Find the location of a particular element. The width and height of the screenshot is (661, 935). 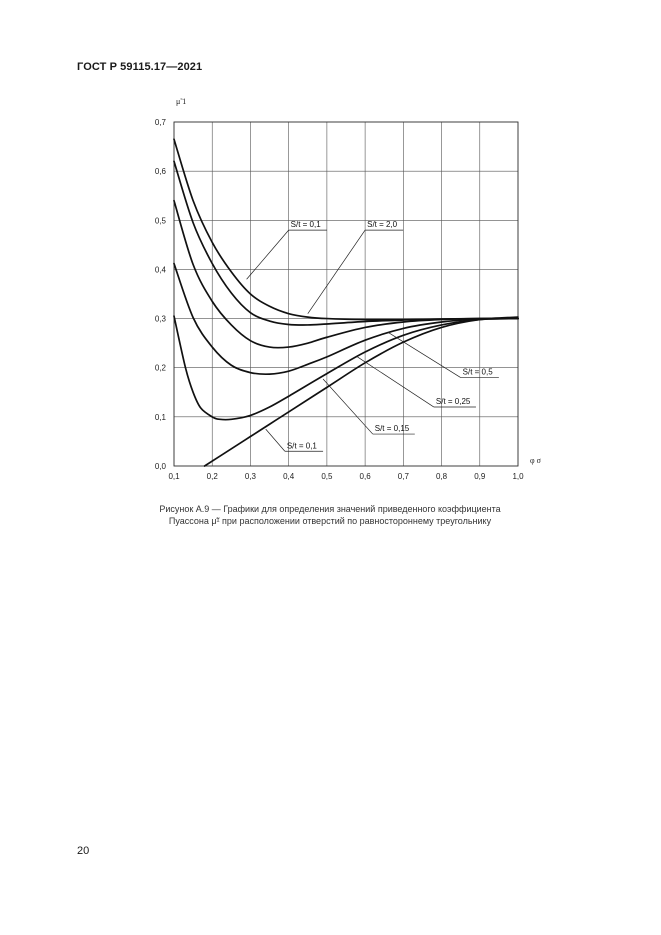

x-tick-label: 0,5 is located at coordinates (327, 476).